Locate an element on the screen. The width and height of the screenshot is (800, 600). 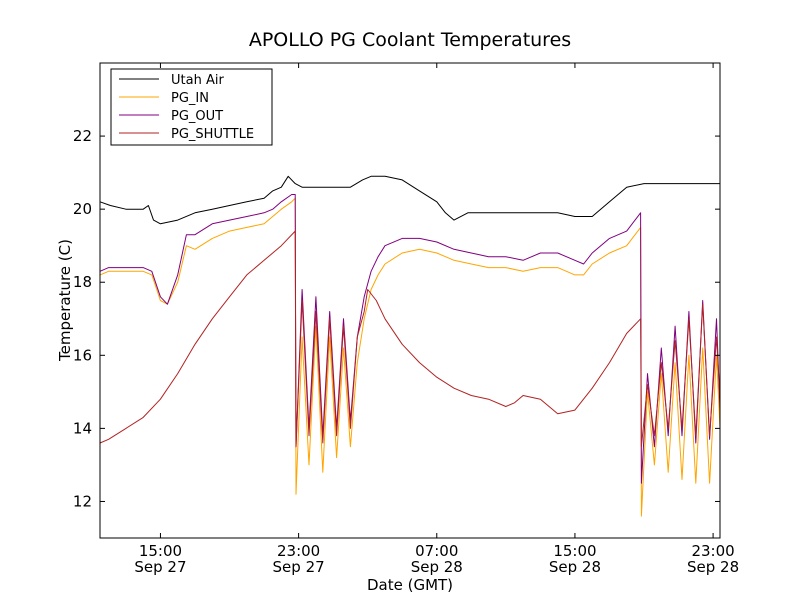
chart-title: APOLLO PG Coolant Temperatures is located at coordinates (410, 40).